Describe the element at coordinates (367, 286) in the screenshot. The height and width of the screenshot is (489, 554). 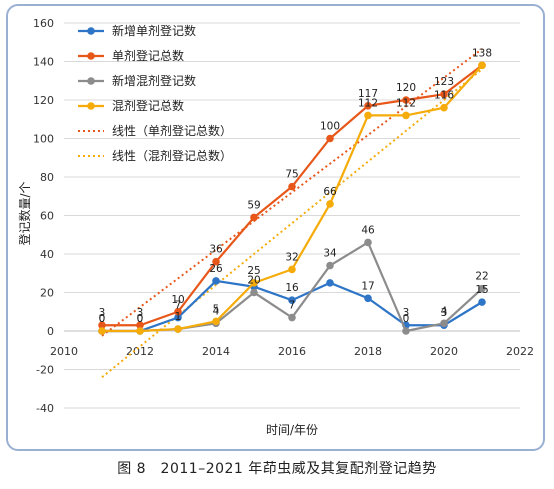
I see `data-label: 17` at that location.